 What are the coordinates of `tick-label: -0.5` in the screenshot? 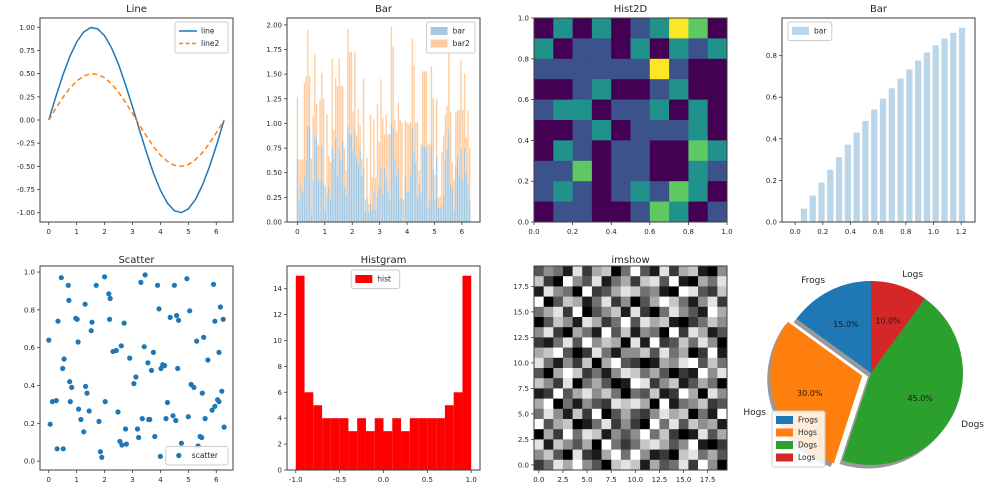 It's located at (340, 480).